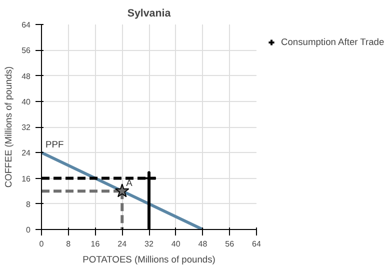  Describe the element at coordinates (230, 244) in the screenshot. I see `x-tick-label: 56` at that location.